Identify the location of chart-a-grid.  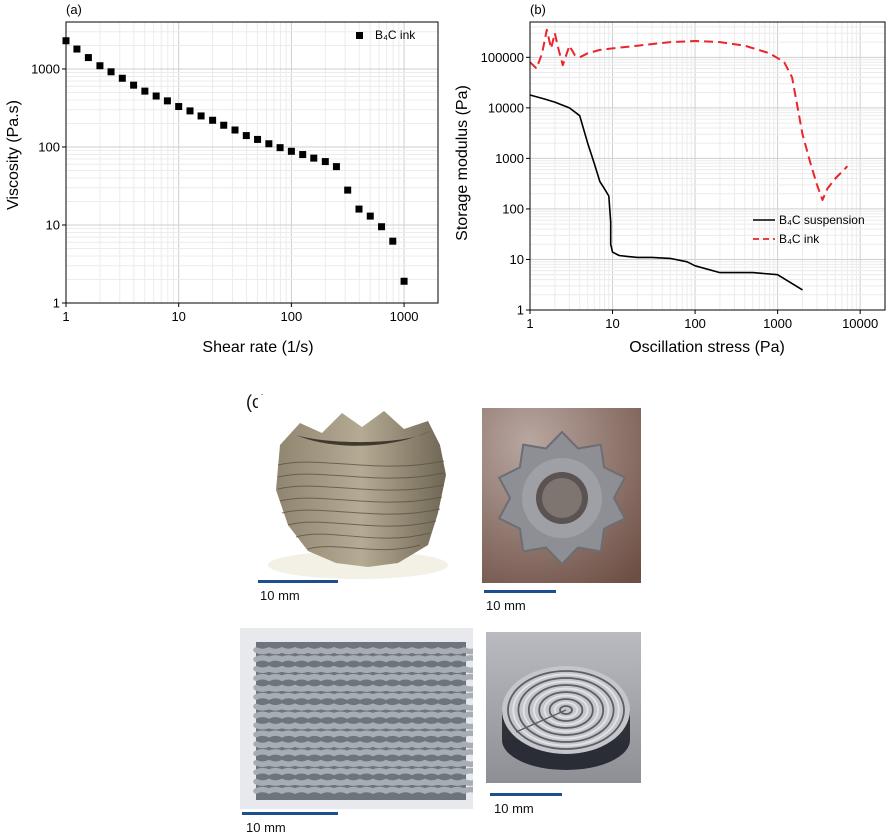
(252, 162).